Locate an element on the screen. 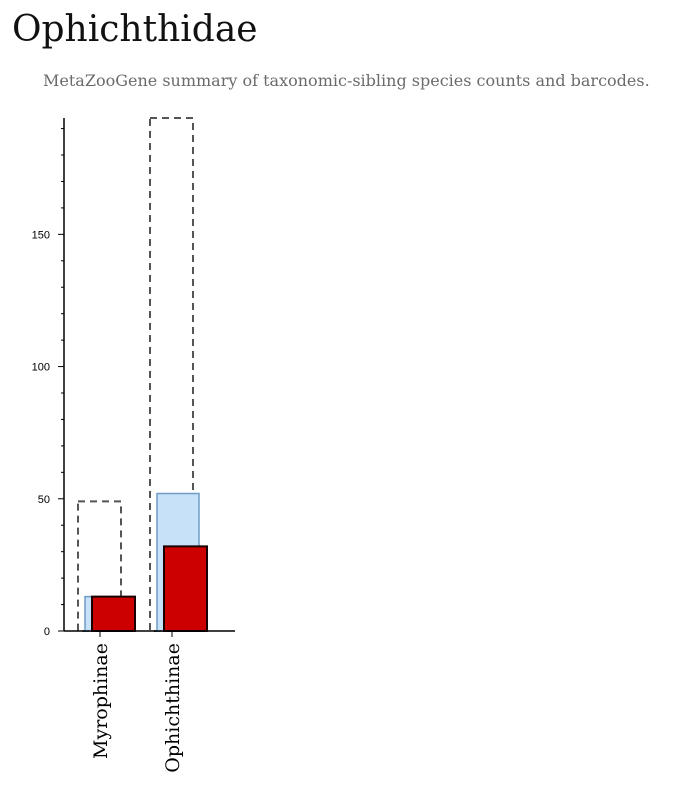 The height and width of the screenshot is (800, 685). x-tick-label-0: Myrophinae is located at coordinates (101, 701).